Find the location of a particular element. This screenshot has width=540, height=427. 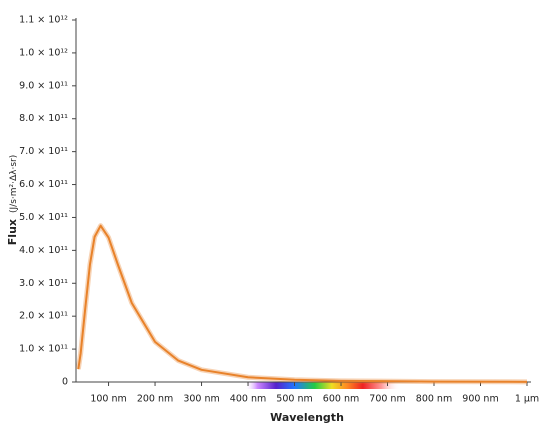

x-tick-label: 500 nm is located at coordinates (294, 399).